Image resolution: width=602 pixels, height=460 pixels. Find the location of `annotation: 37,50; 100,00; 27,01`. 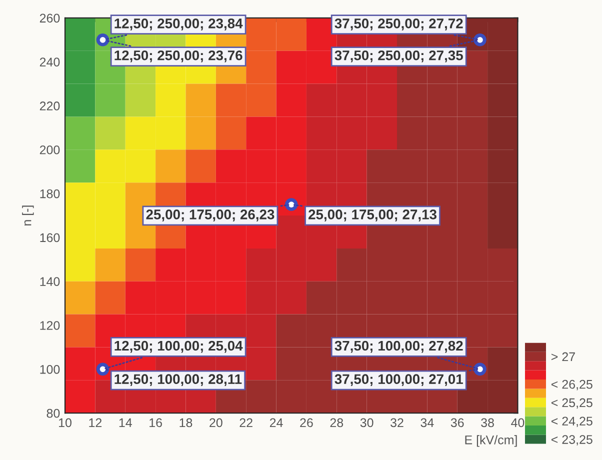

annotation: 37,50; 100,00; 27,01 is located at coordinates (398, 380).